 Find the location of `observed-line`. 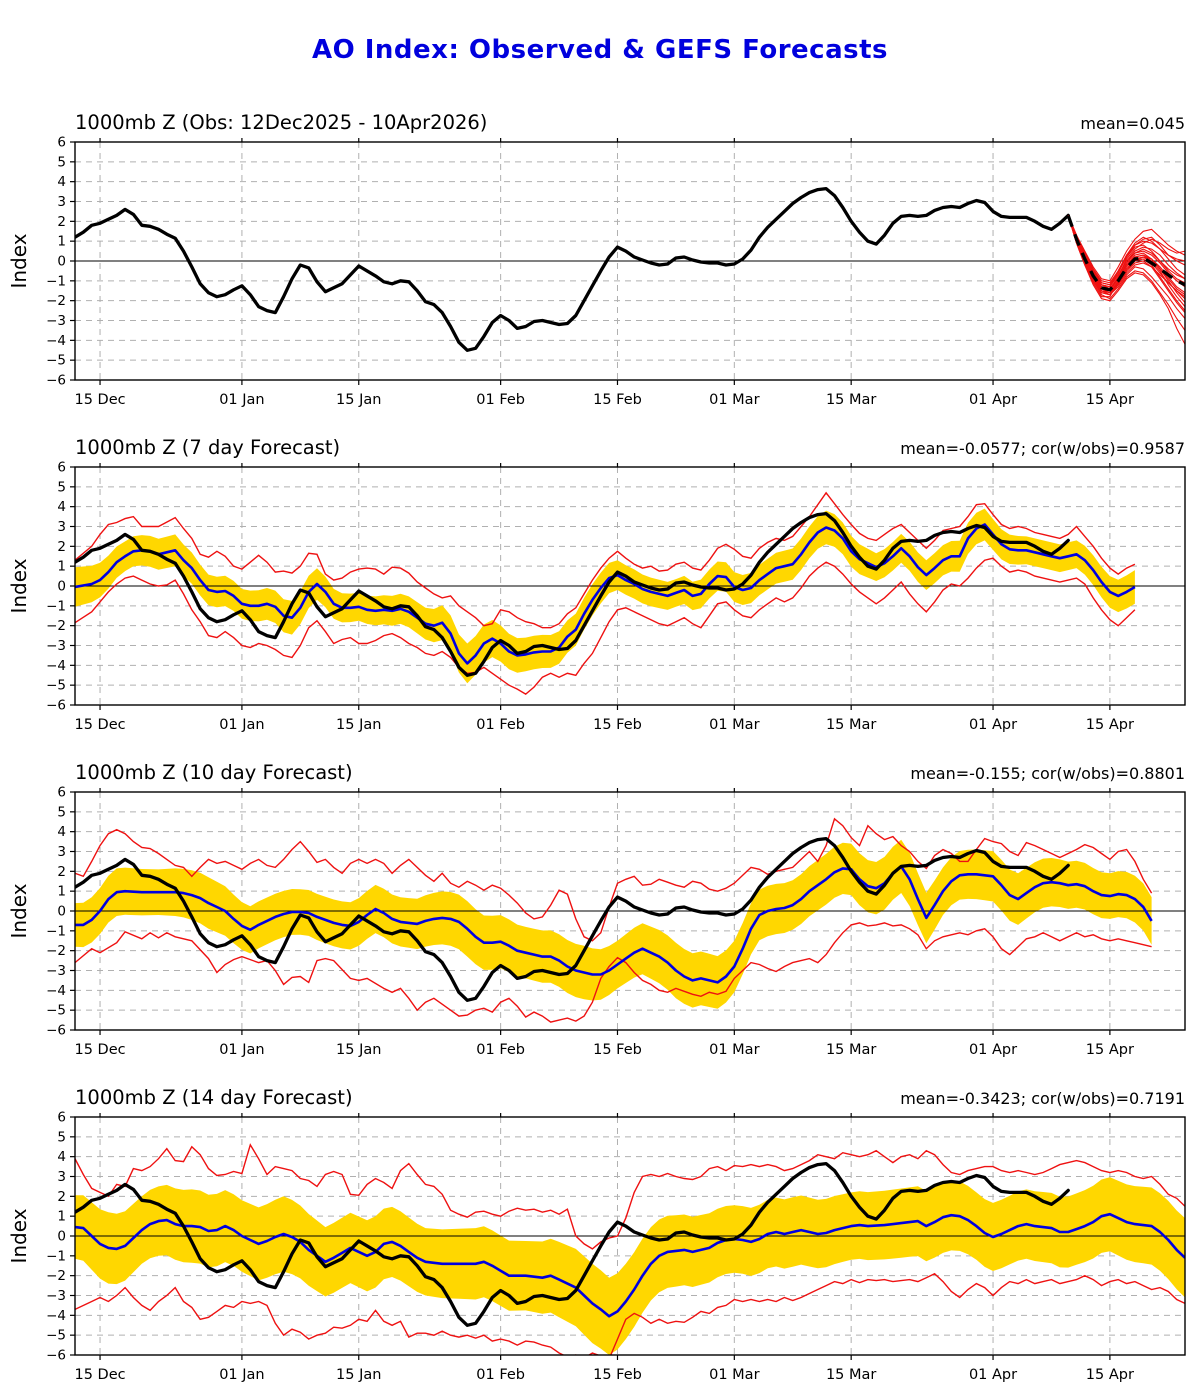

observed-line is located at coordinates (572, 594).